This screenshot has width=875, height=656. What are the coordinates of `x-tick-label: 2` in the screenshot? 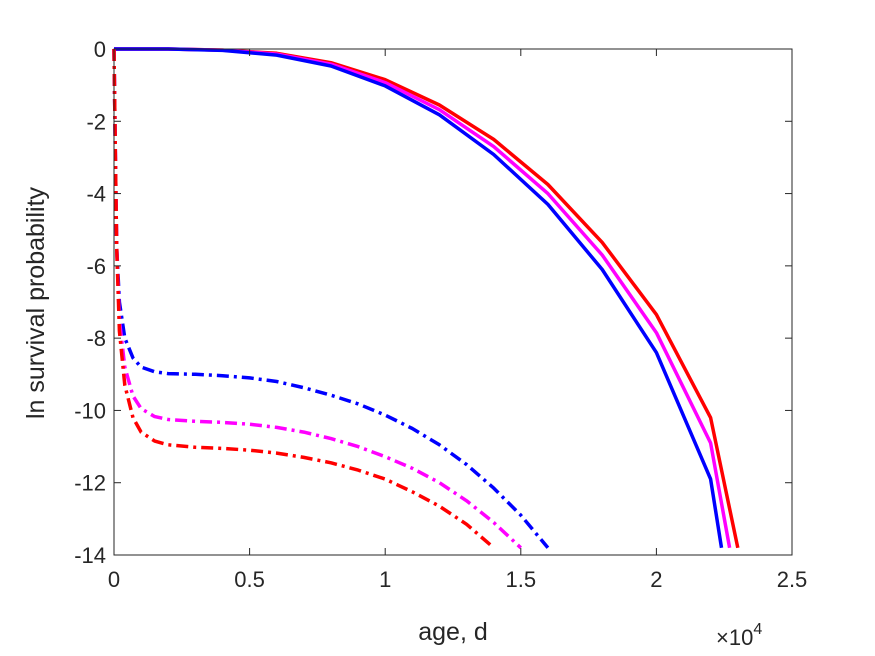 It's located at (656, 579).